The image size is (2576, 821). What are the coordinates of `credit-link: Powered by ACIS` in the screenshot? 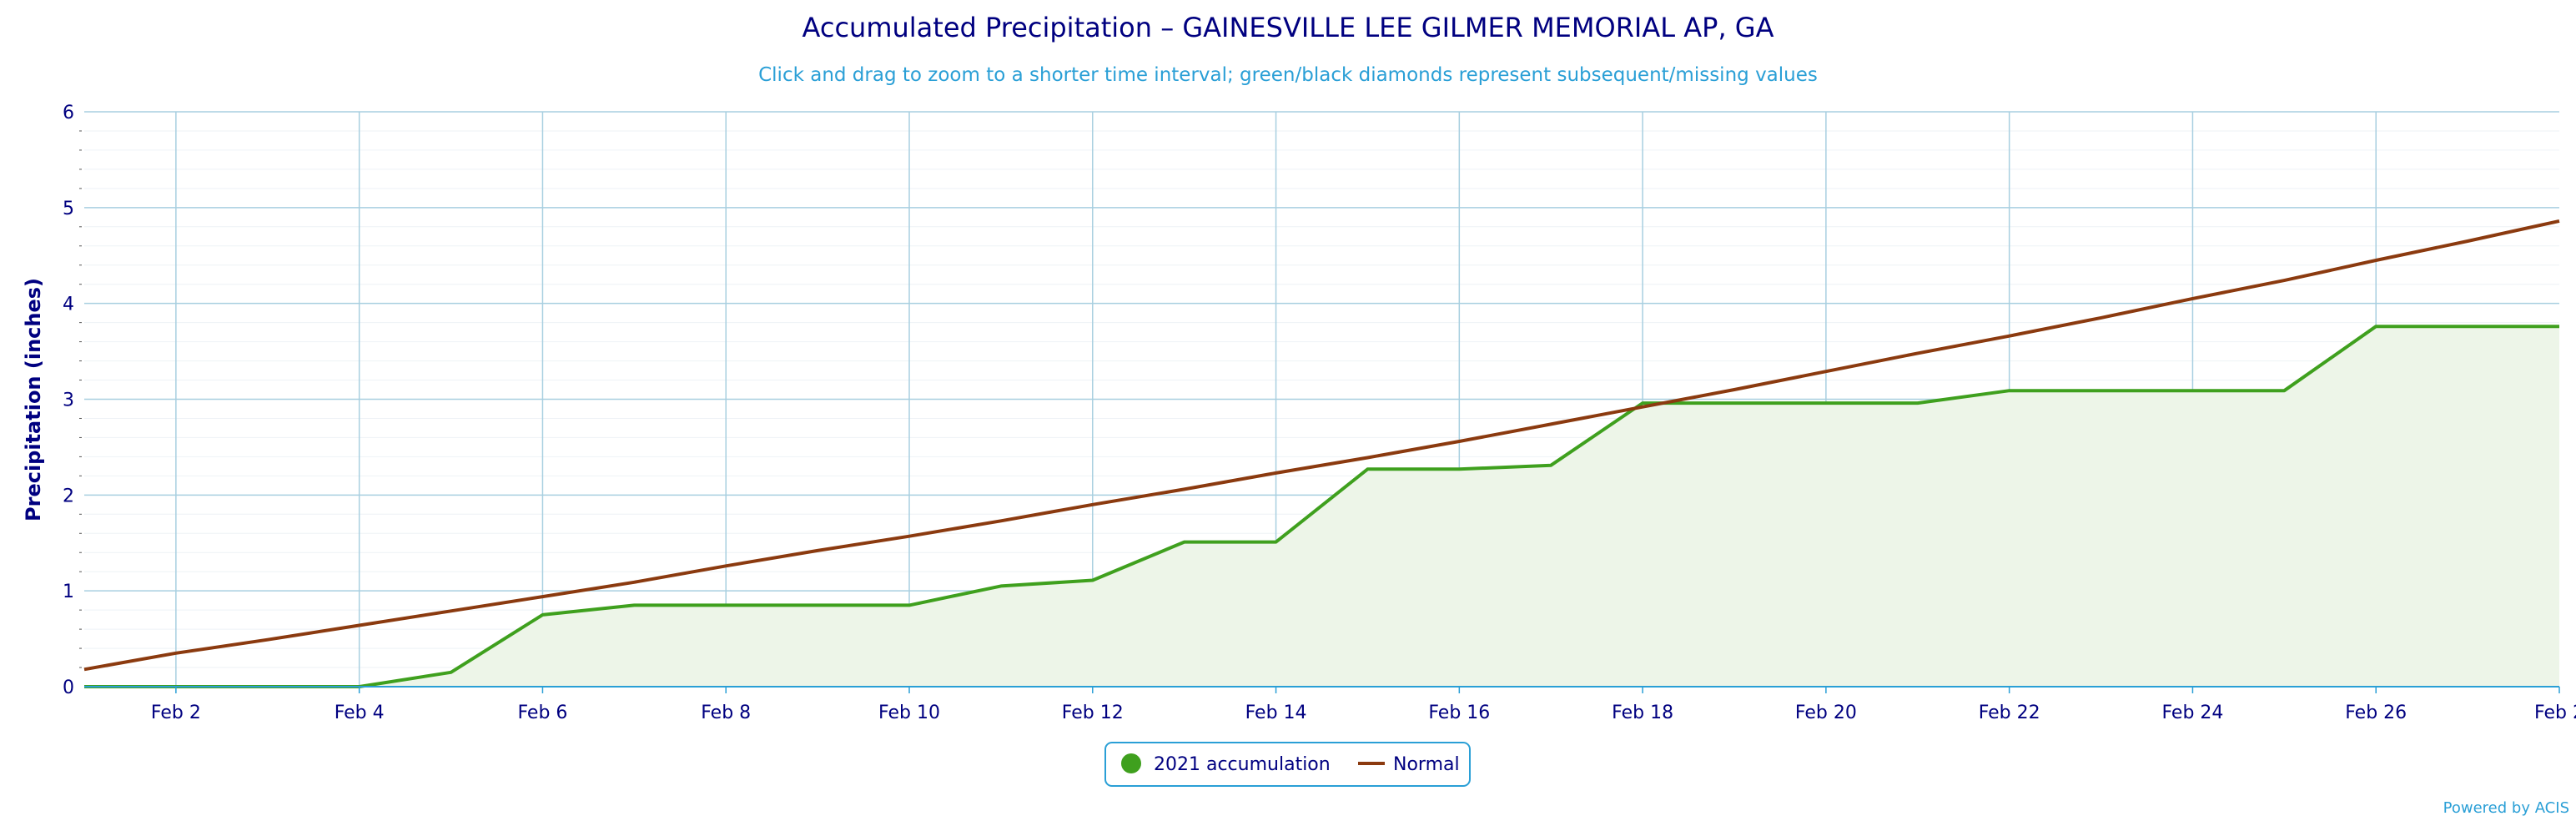 It's located at (2506, 808).